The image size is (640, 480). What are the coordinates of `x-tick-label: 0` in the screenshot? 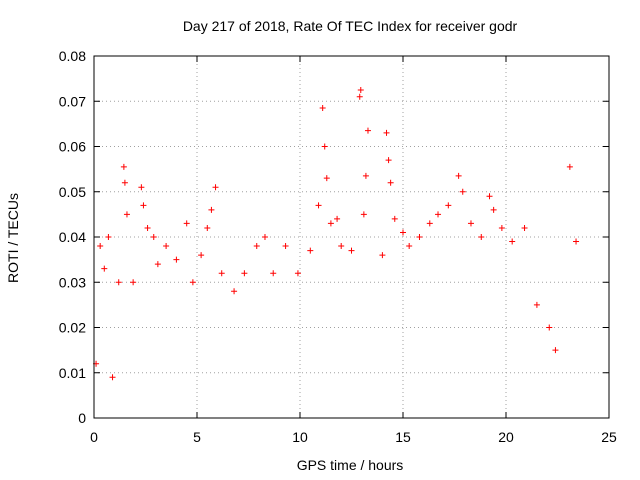 It's located at (94, 437).